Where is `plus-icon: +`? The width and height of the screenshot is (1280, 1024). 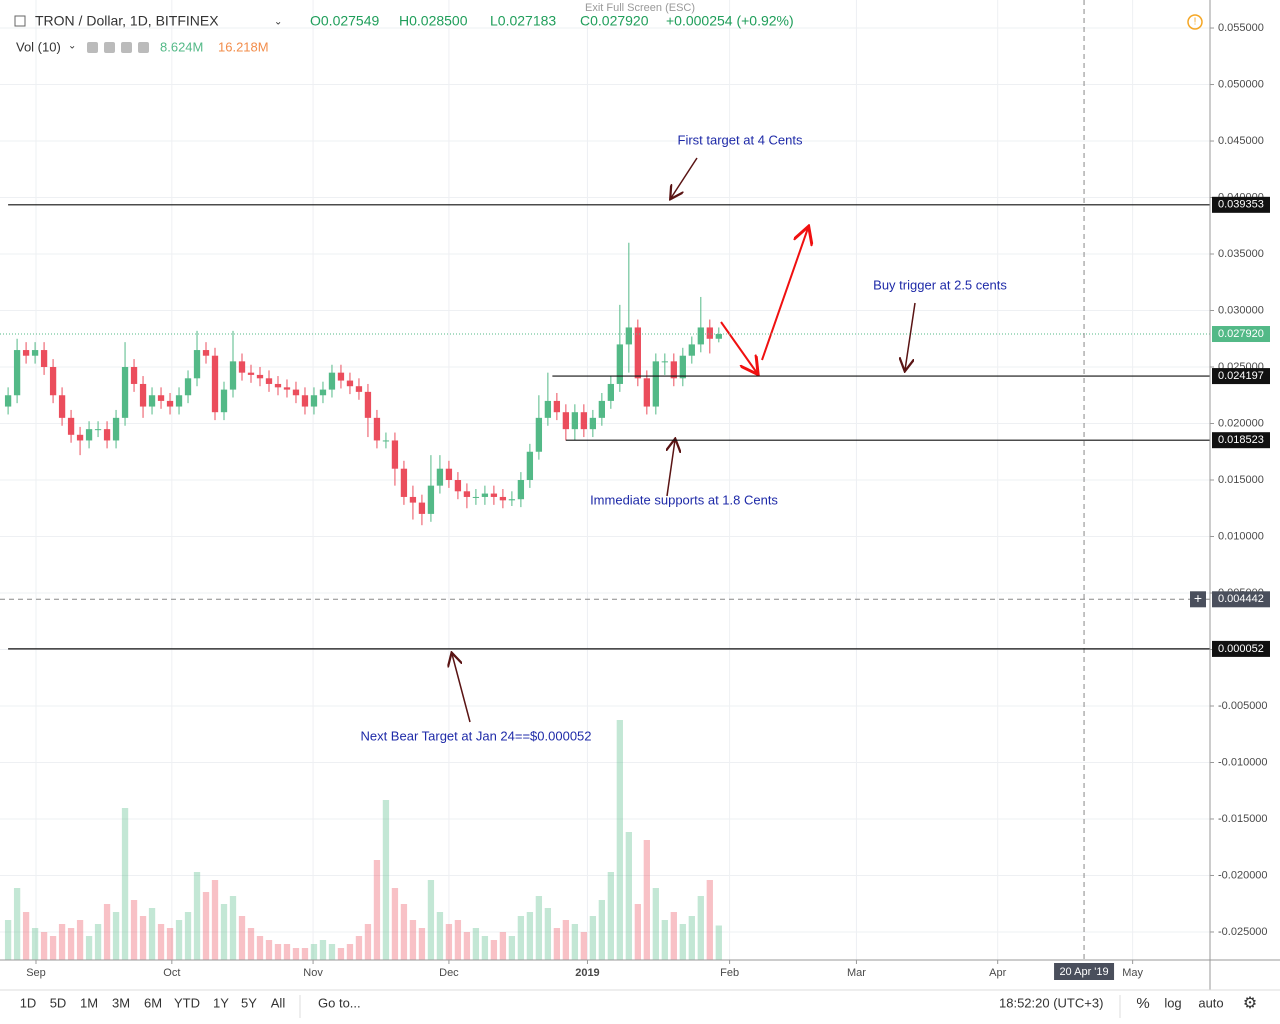
plus-icon: + is located at coordinates (1198, 598).